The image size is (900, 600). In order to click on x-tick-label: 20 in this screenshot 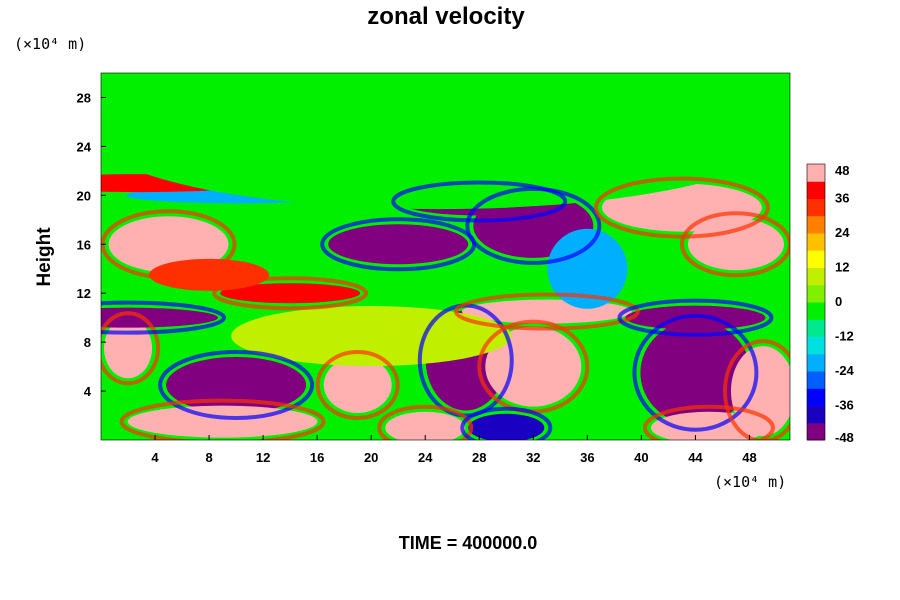, I will do `click(371, 457)`.